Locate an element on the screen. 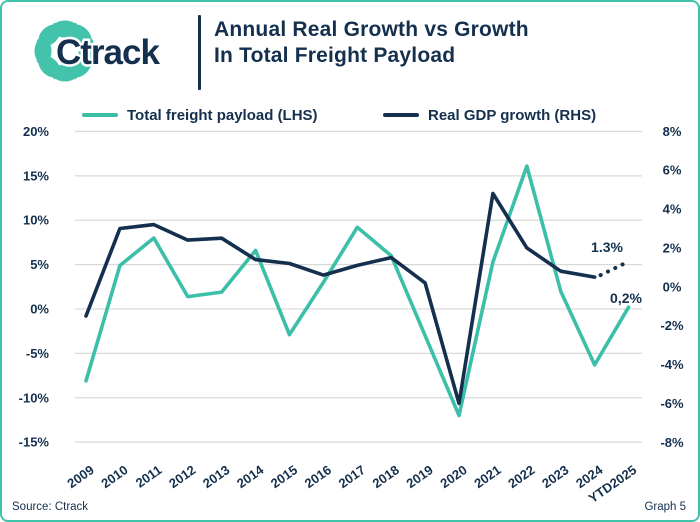  page-title-line2: In Total Freight Payload is located at coordinates (335, 55).